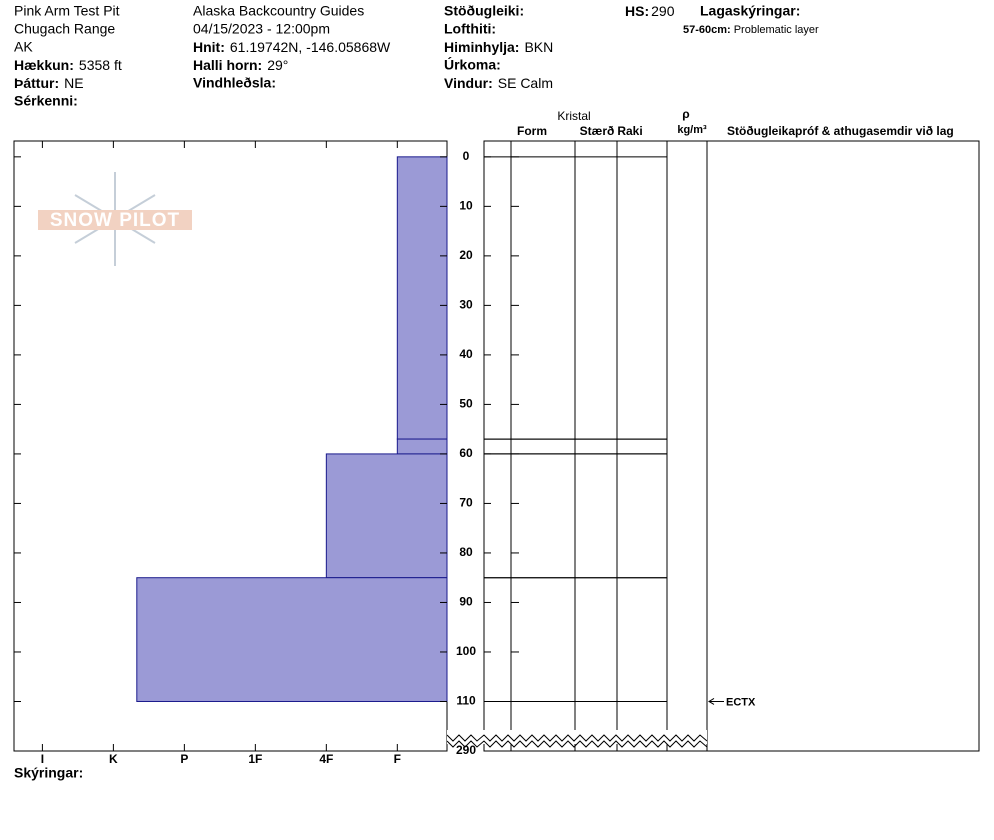 This screenshot has width=994, height=840. What do you see at coordinates (23, 47) in the screenshot?
I see `state: AK` at bounding box center [23, 47].